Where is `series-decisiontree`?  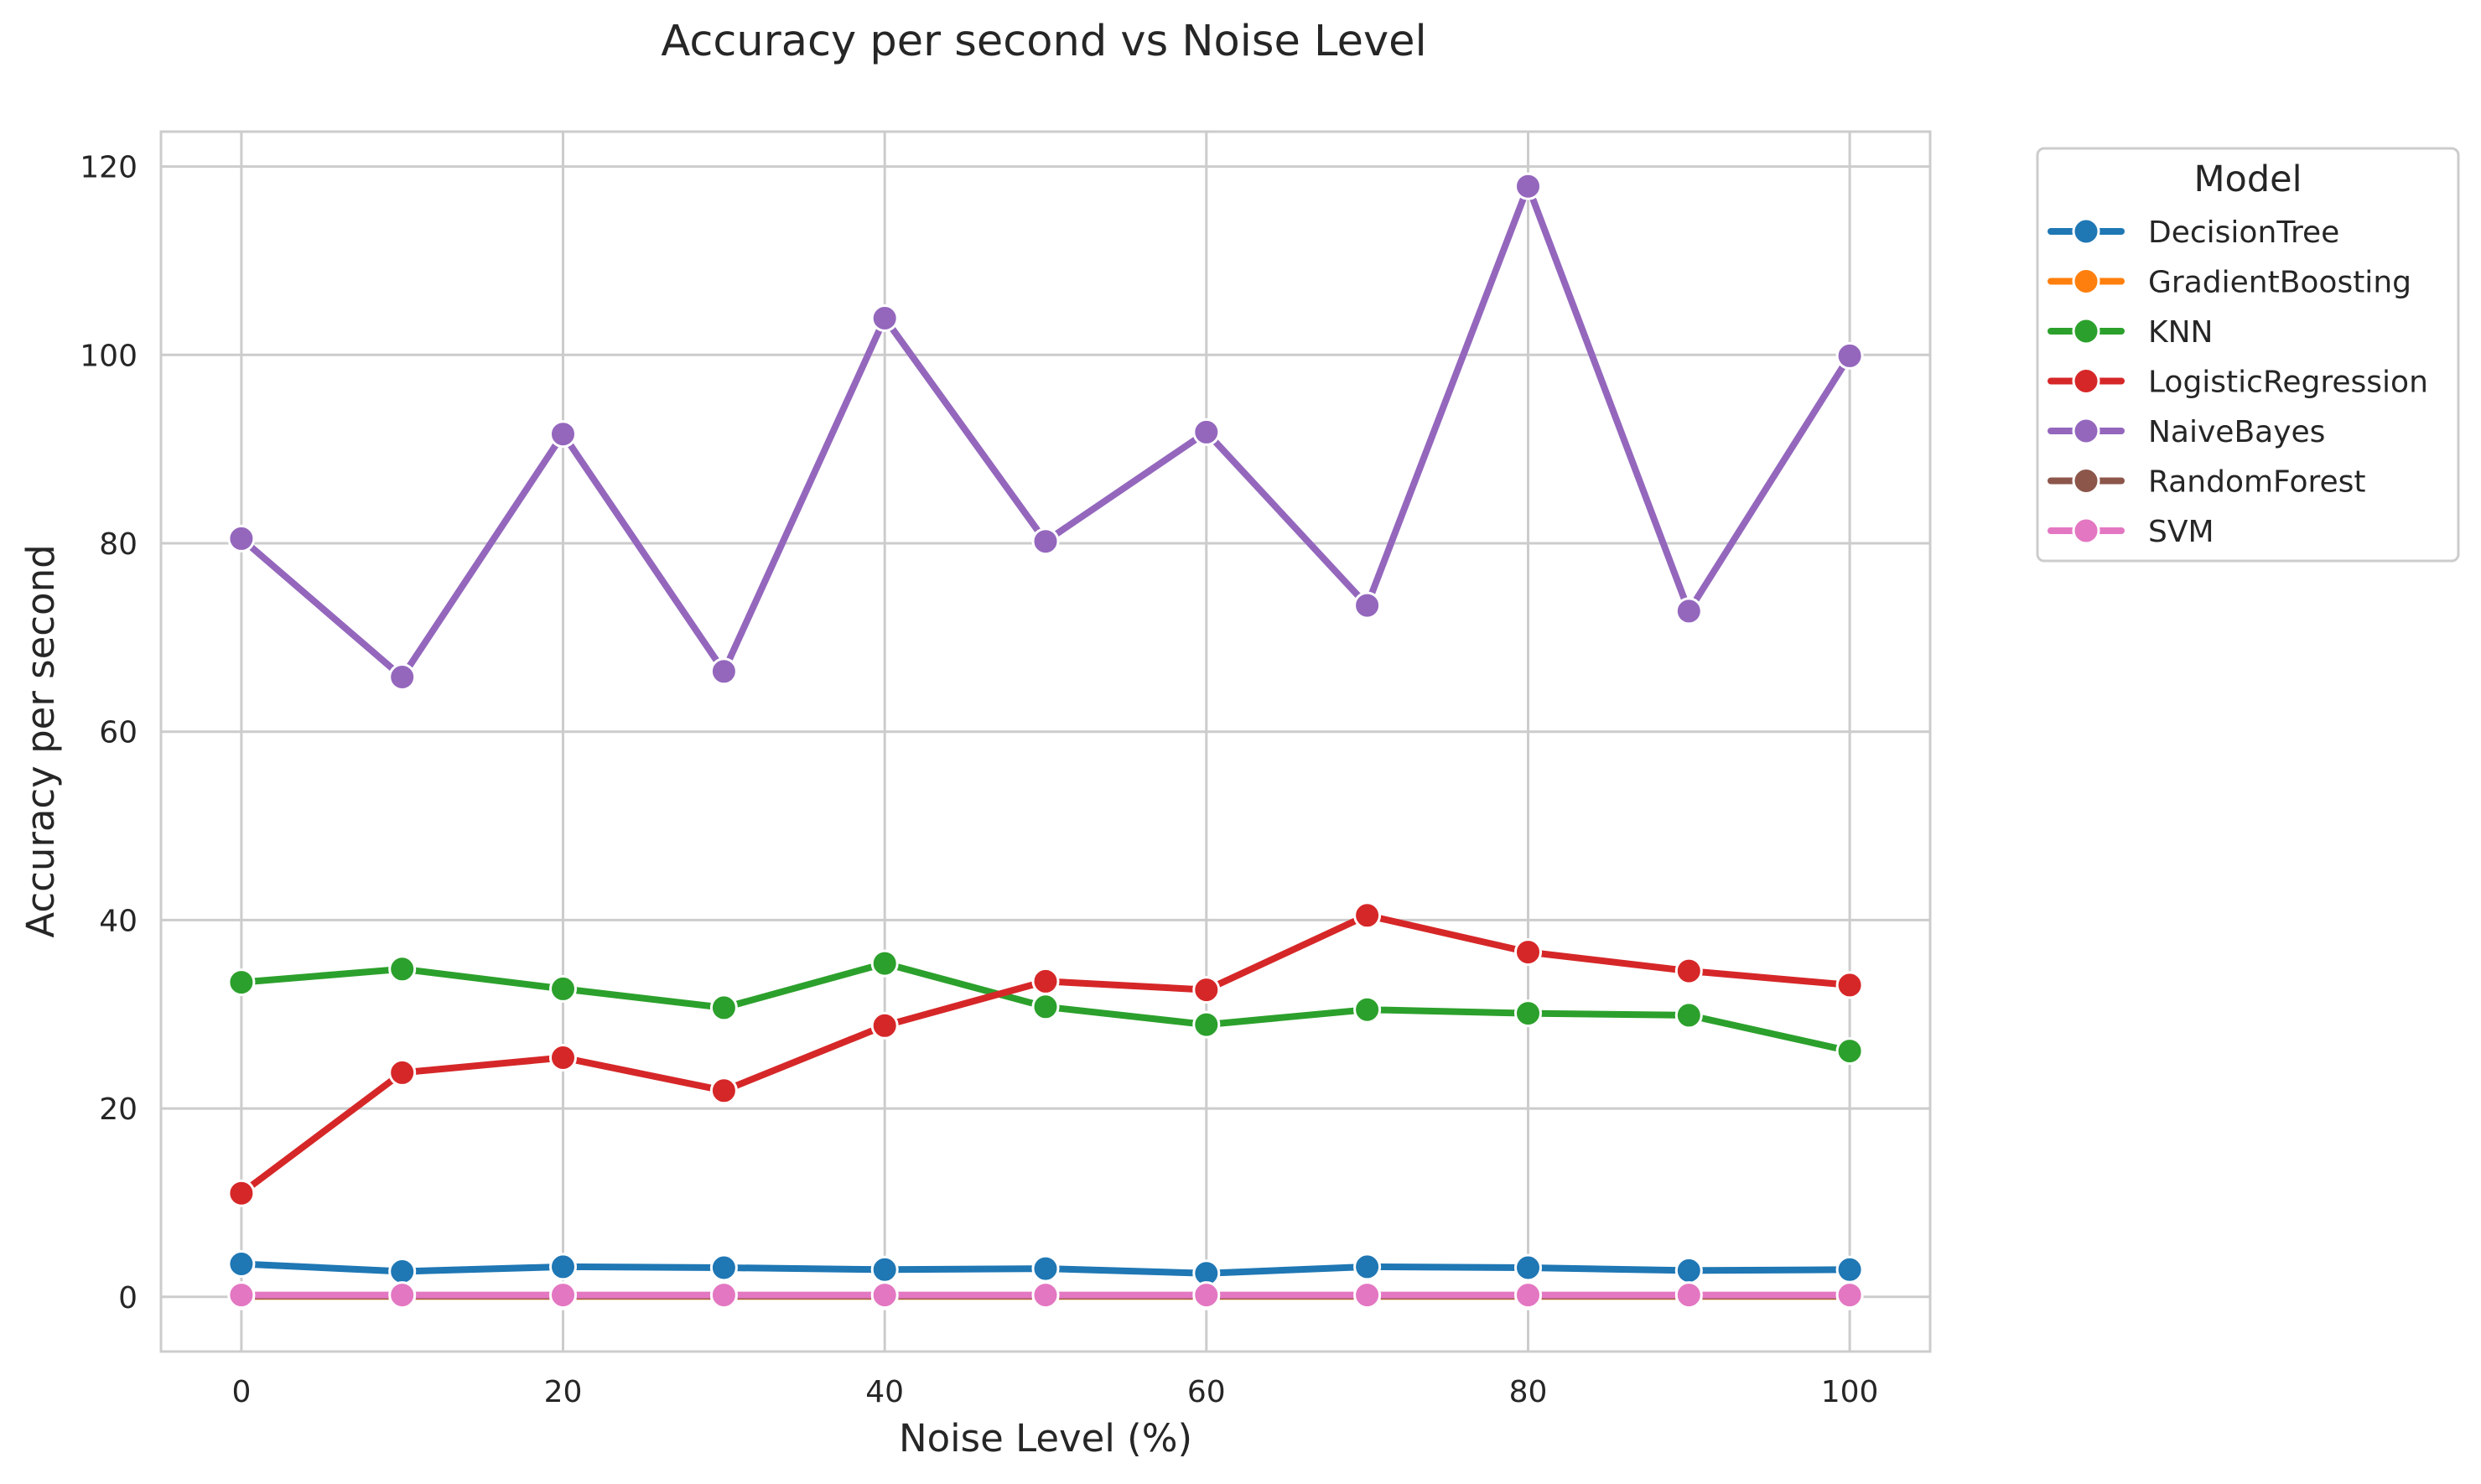
series-decisiontree is located at coordinates (1045, 1269).